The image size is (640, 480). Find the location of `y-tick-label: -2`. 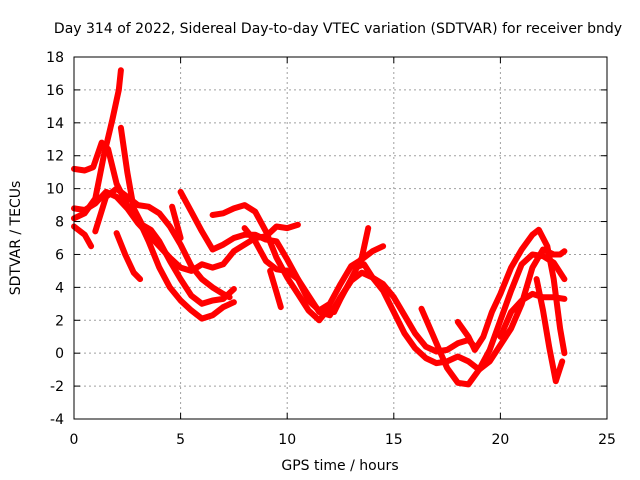

y-tick-label: -2 is located at coordinates (57, 387).